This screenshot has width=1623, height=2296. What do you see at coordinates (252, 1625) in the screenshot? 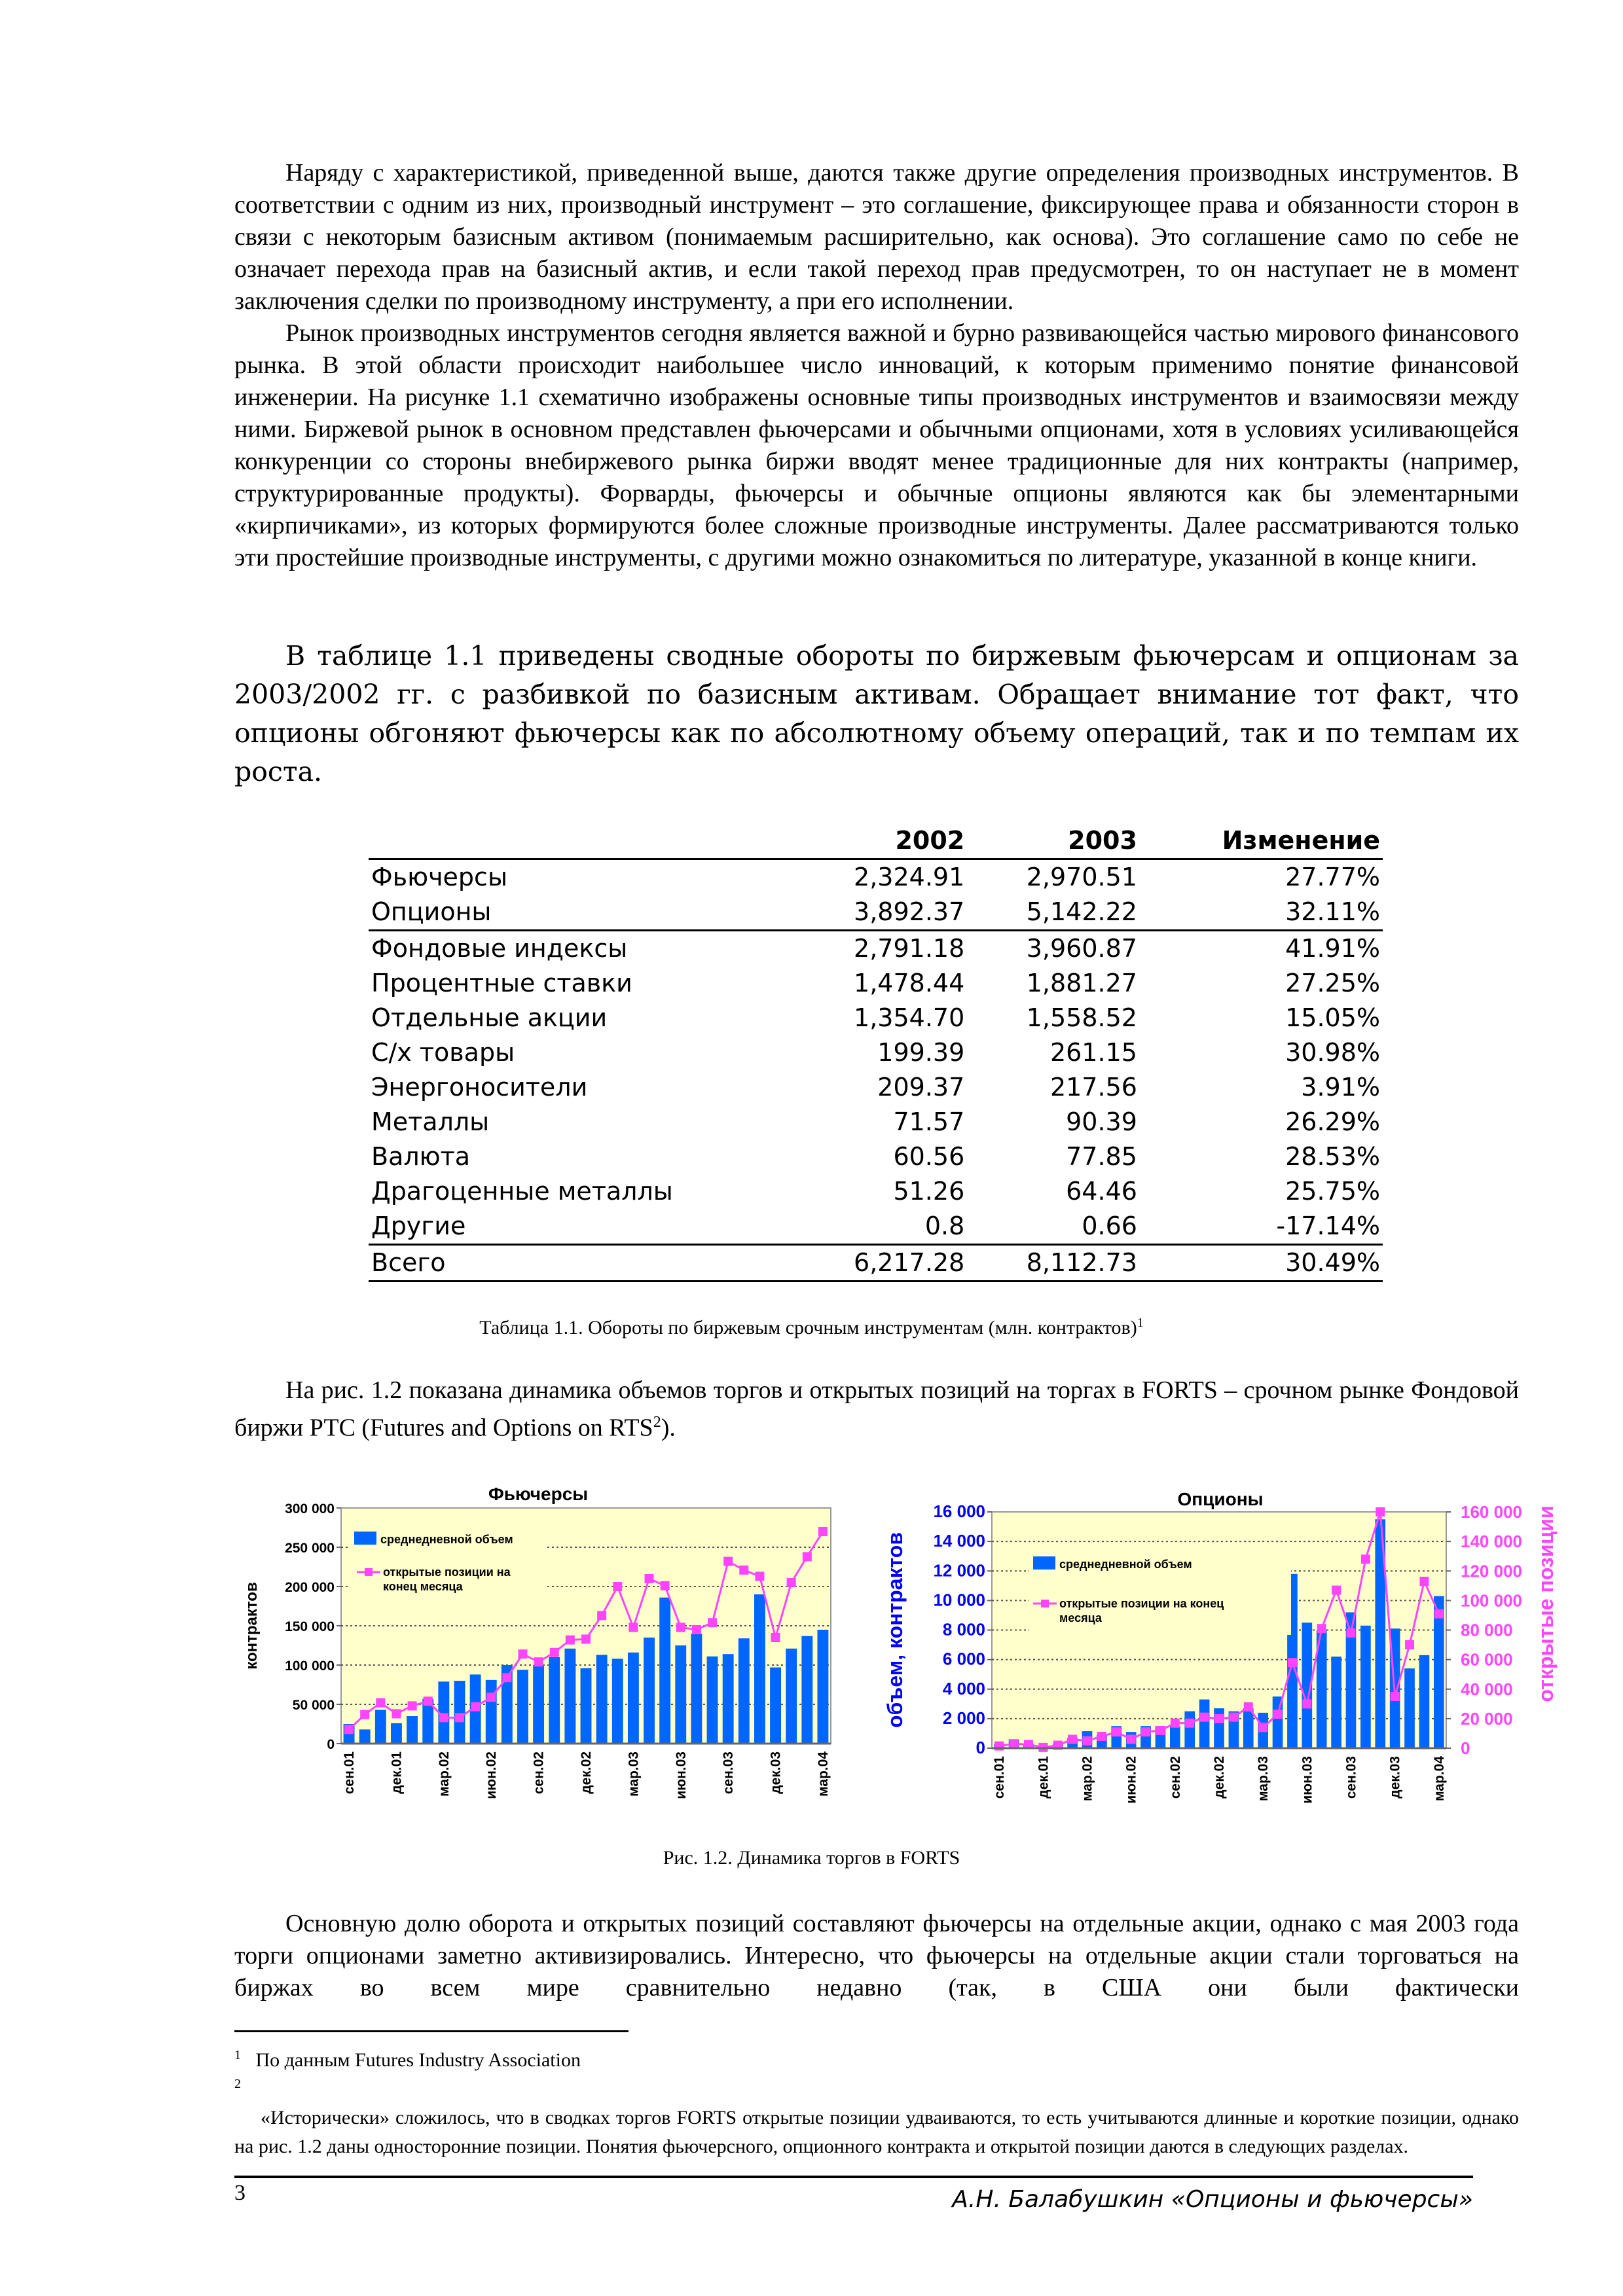
I see `y-axis-label: контрактов` at bounding box center [252, 1625].